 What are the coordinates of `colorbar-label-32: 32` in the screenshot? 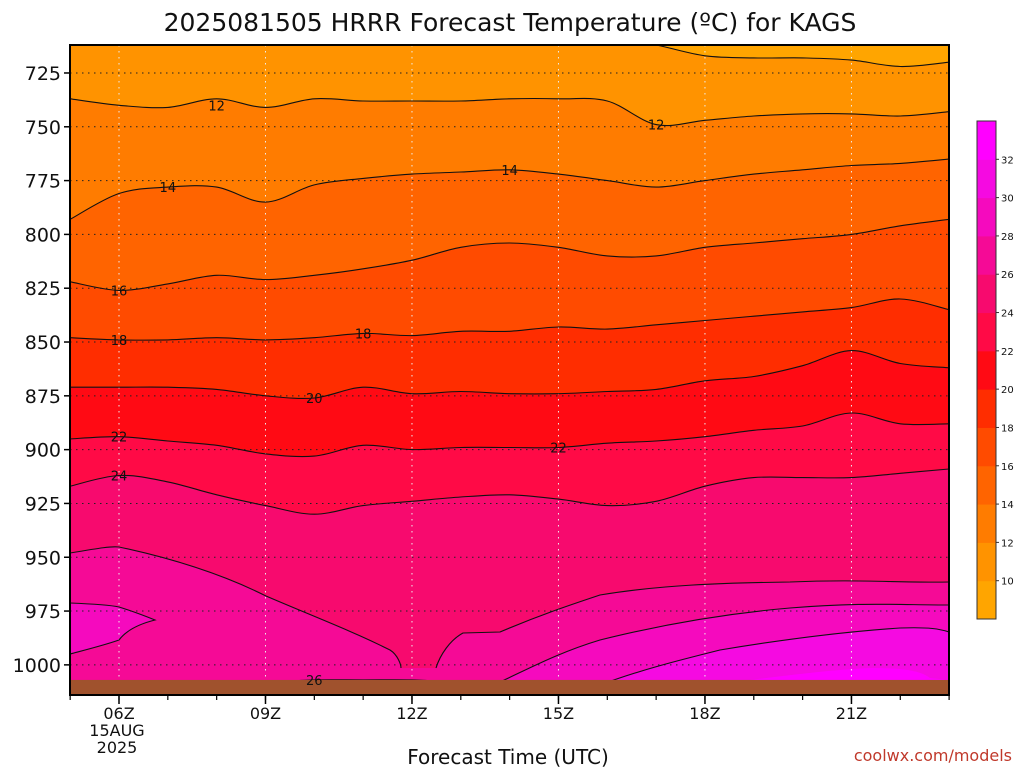 It's located at (1007, 160).